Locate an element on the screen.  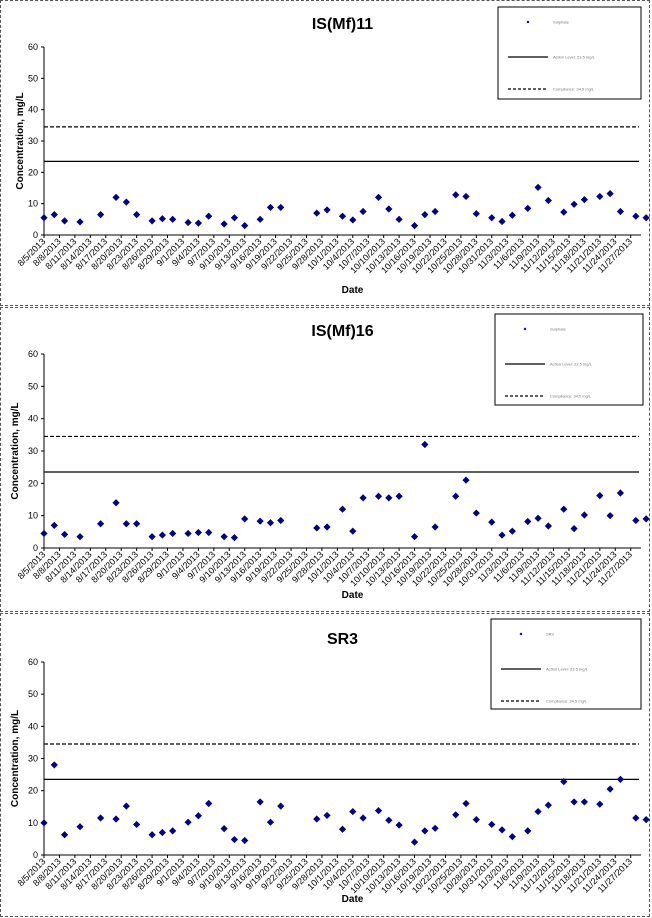
chart-3-y-axis-label: Concentration, mg/L is located at coordinates (15, 758).